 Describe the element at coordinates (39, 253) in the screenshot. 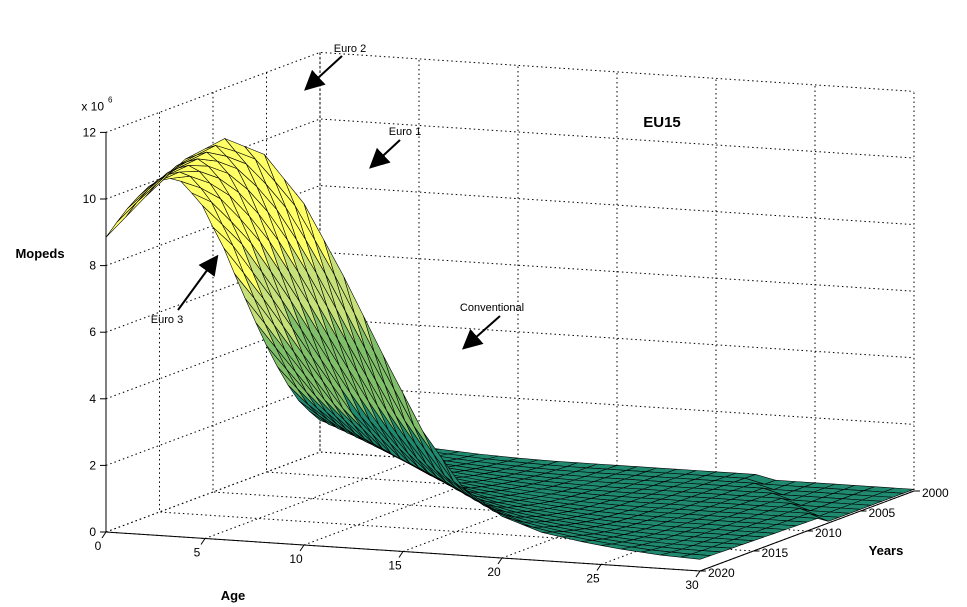

I see `z-axis-title: Mopeds` at that location.